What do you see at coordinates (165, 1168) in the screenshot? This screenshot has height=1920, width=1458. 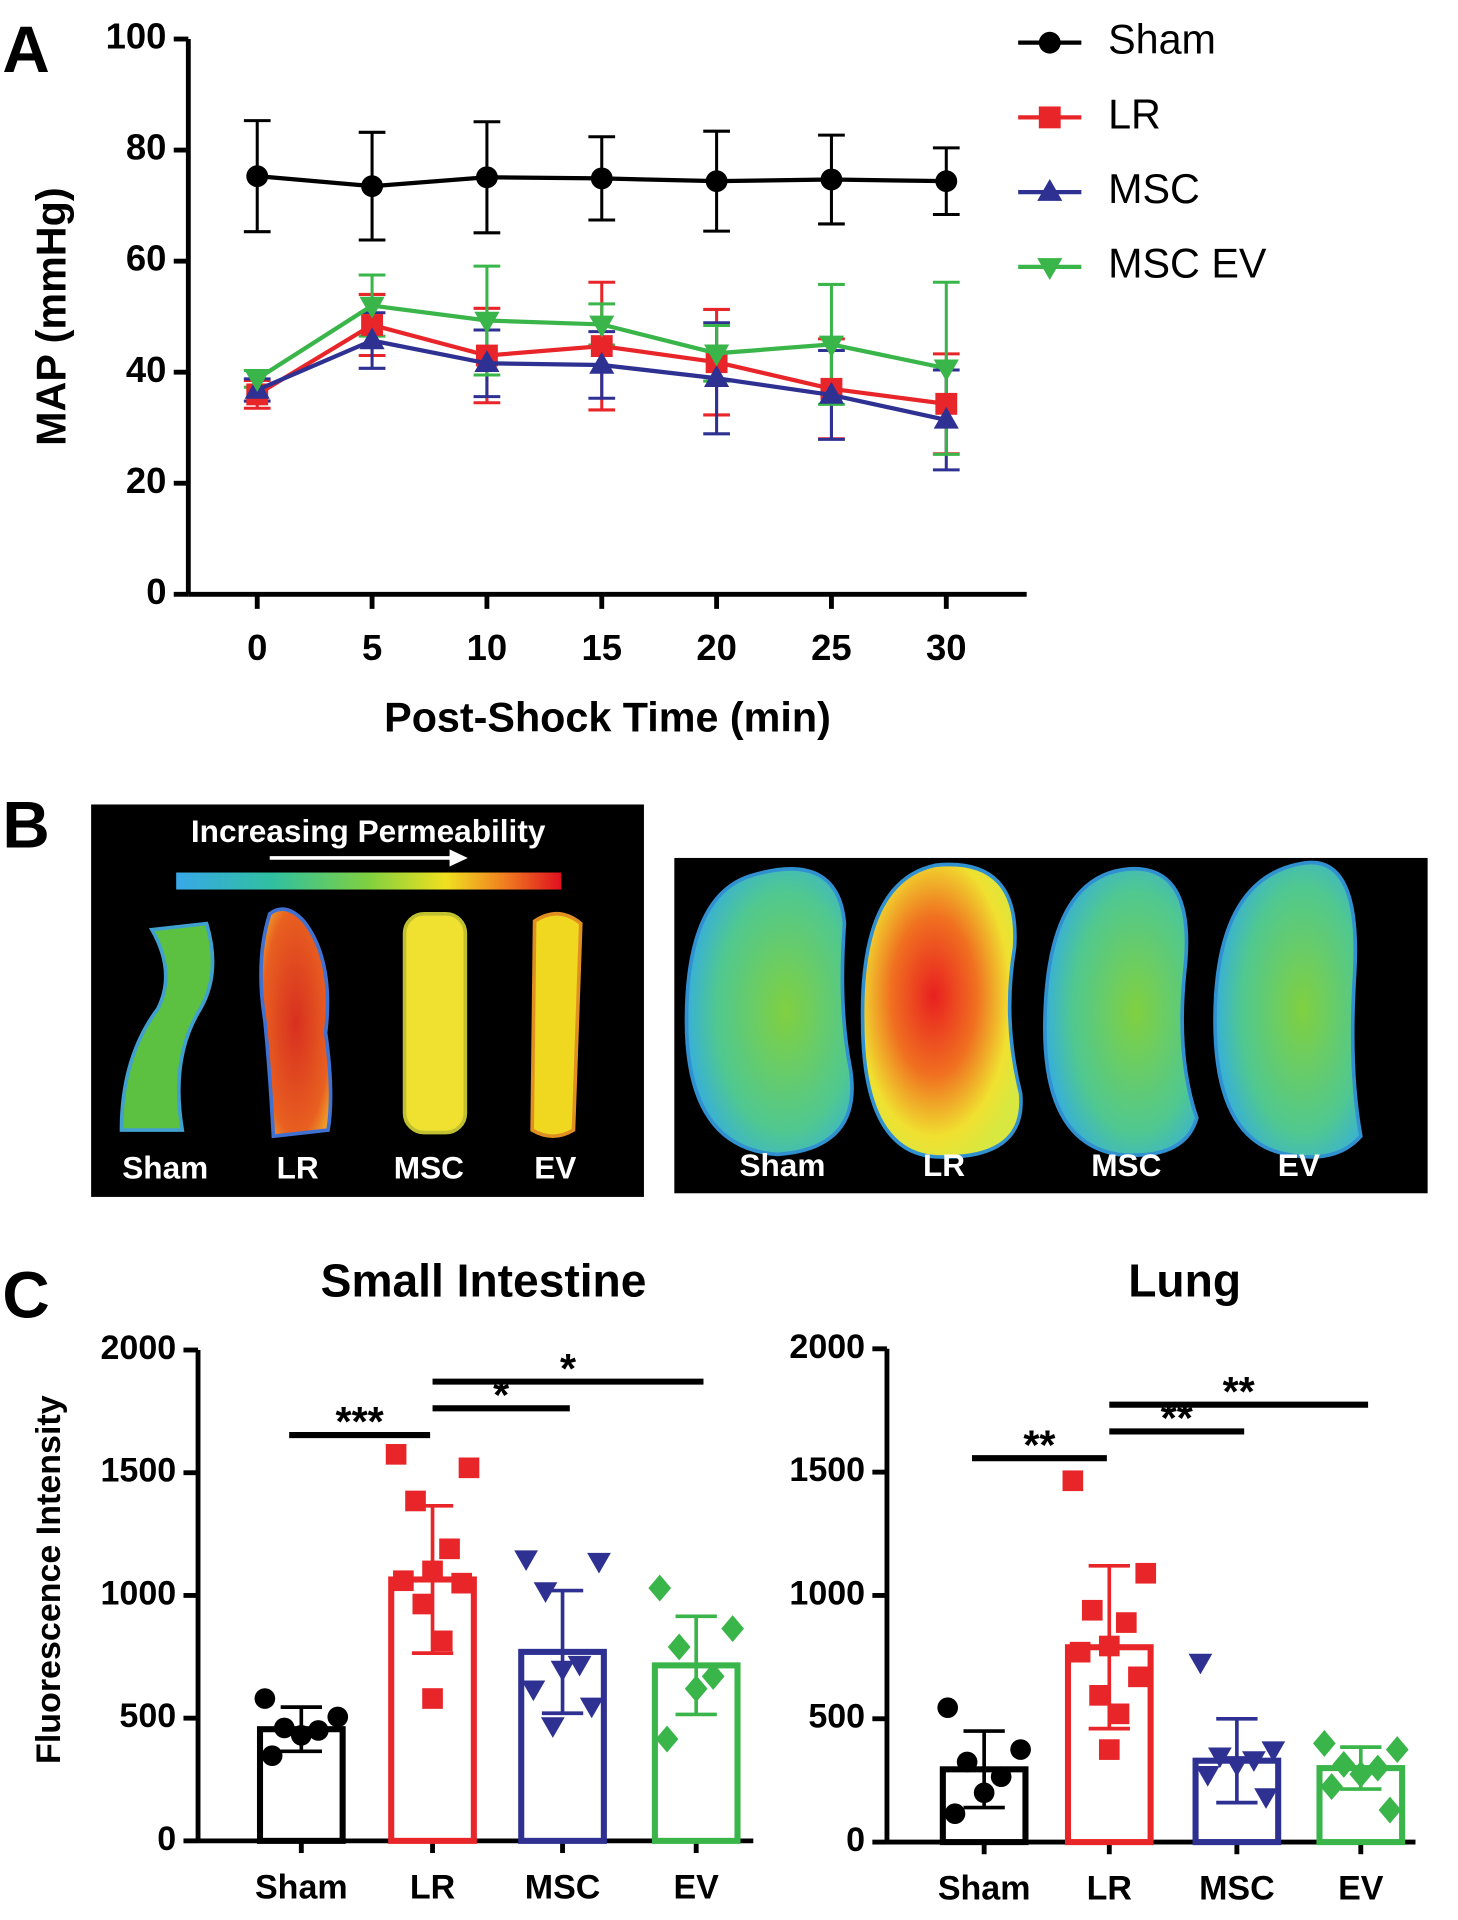 I see `organ-label: Sham` at bounding box center [165, 1168].